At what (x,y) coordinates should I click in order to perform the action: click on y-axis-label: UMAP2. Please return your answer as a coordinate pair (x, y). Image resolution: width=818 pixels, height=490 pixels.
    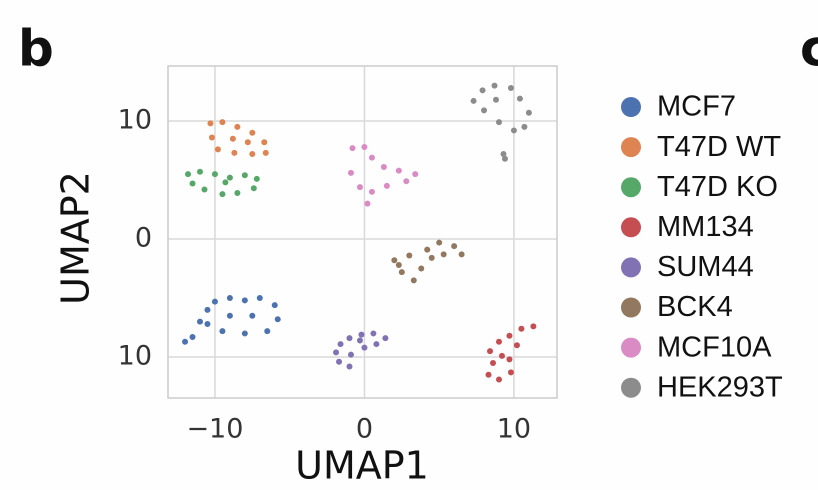
    Looking at the image, I should click on (76, 238).